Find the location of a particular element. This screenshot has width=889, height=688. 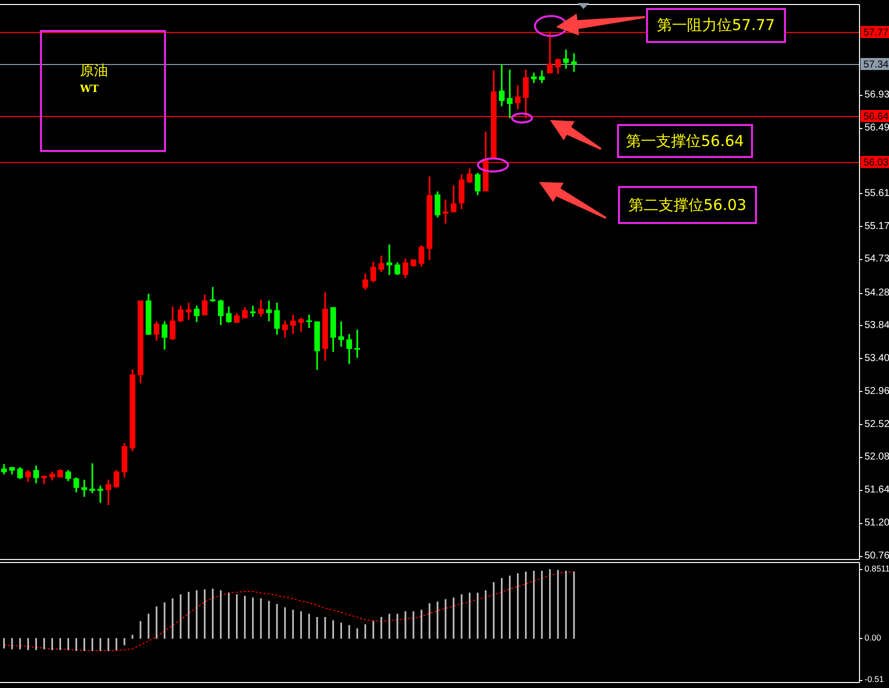

y-tick-label: -0.51 is located at coordinates (874, 679).